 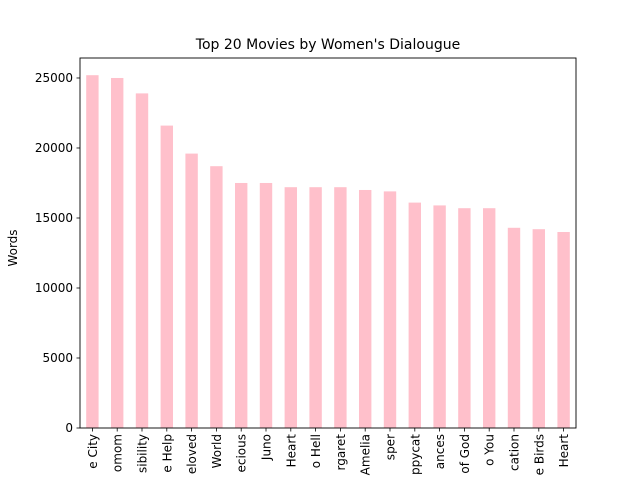 I want to click on x-tick-label: cation, so click(x=515, y=452).